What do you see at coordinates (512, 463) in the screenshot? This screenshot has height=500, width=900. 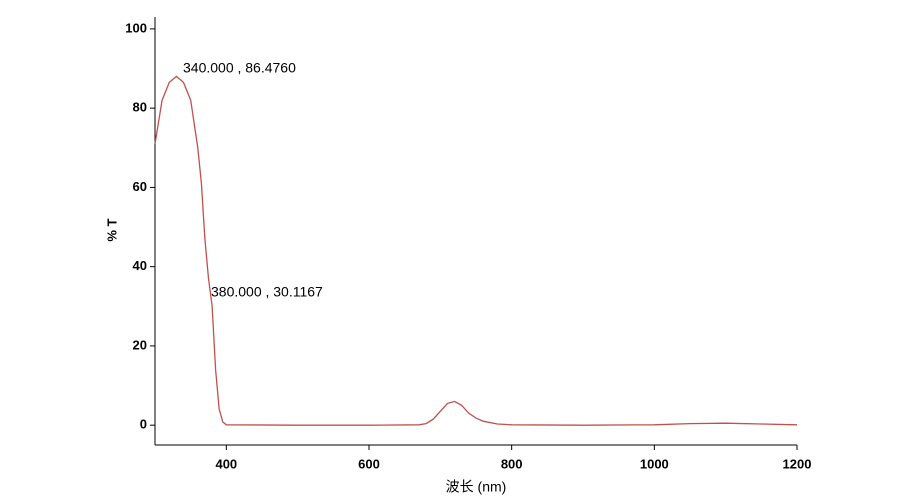 I see `x-tick-label: 800` at bounding box center [512, 463].